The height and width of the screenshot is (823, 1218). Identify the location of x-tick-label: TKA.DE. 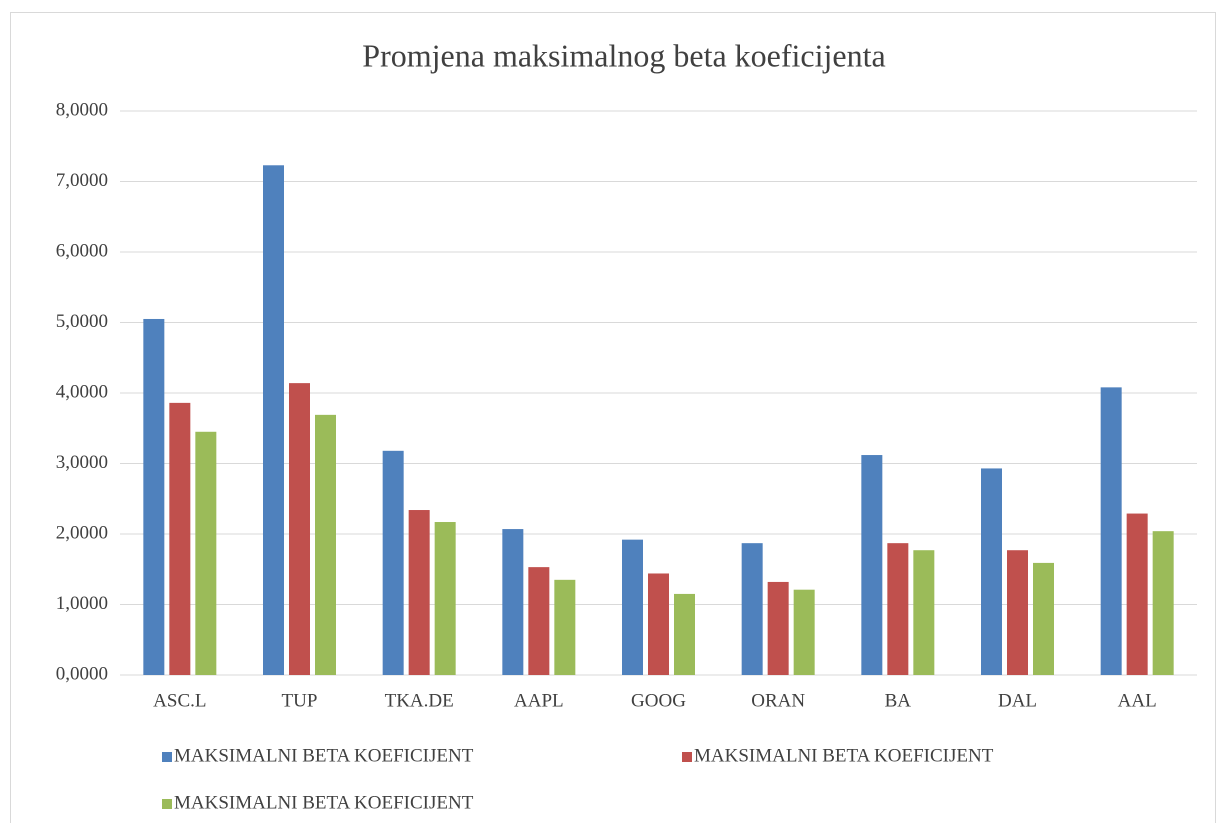
(419, 700).